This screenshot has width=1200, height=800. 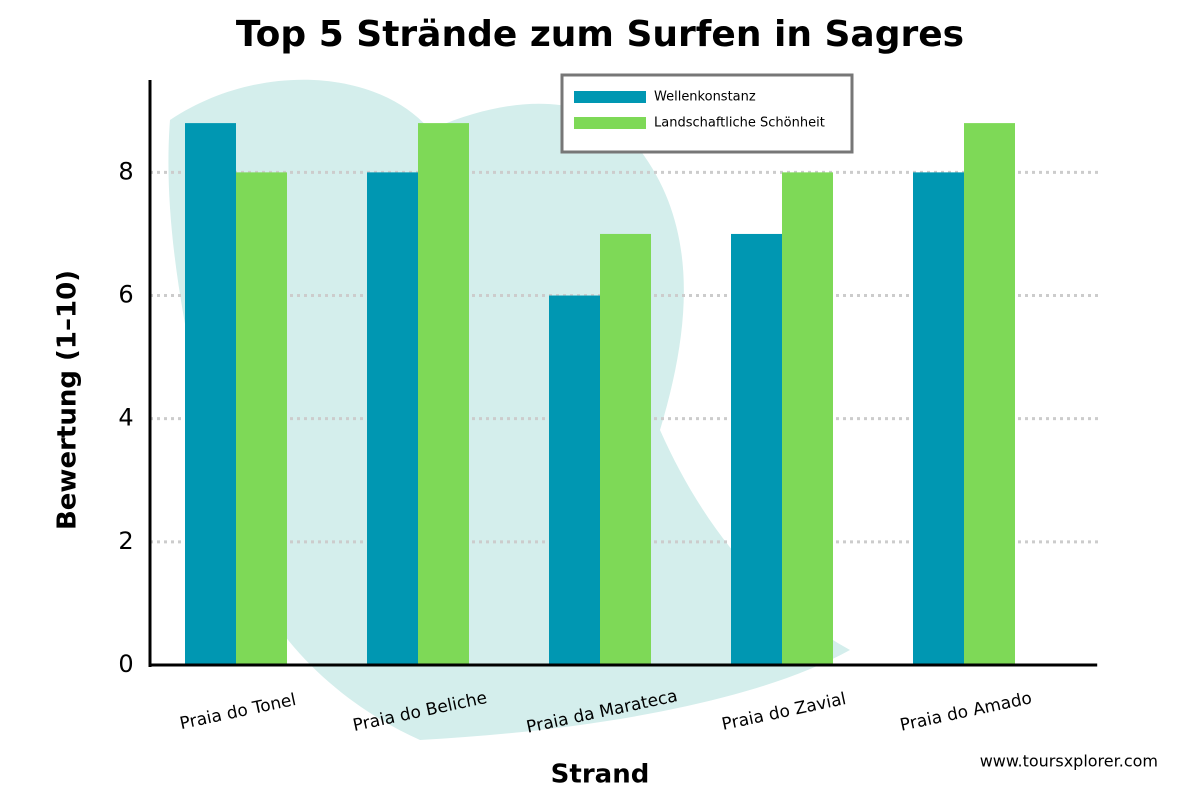 What do you see at coordinates (125, 664) in the screenshot?
I see `y-tick-label: 0` at bounding box center [125, 664].